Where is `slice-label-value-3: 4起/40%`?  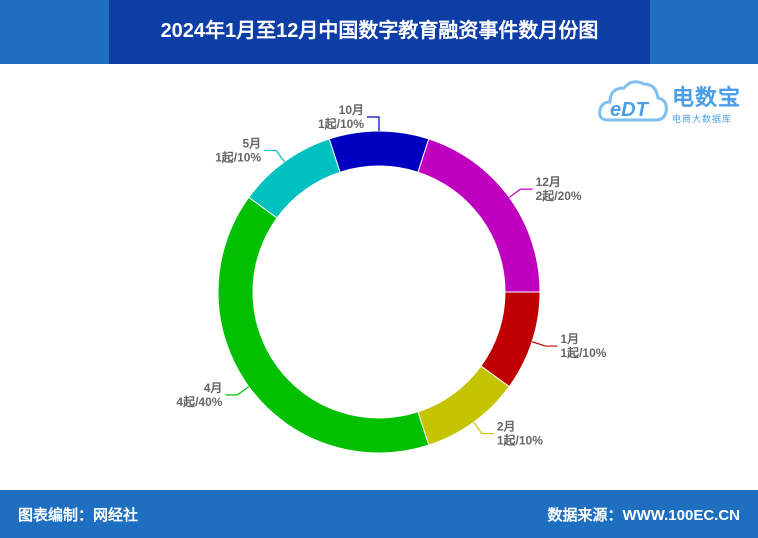
slice-label-value-3: 4起/40% is located at coordinates (199, 401).